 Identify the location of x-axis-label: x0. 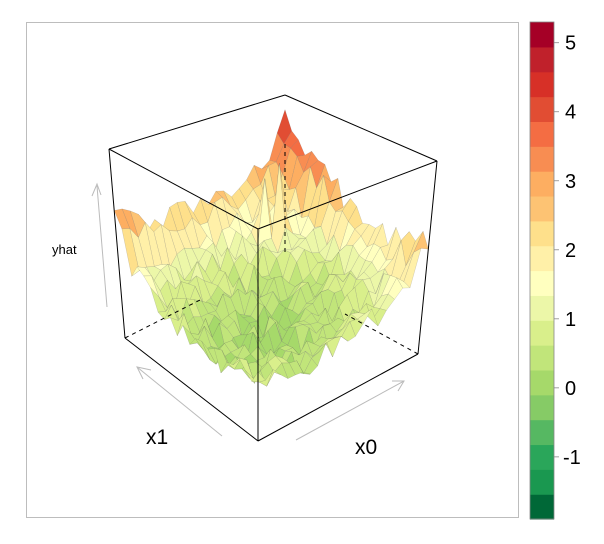
(366, 447).